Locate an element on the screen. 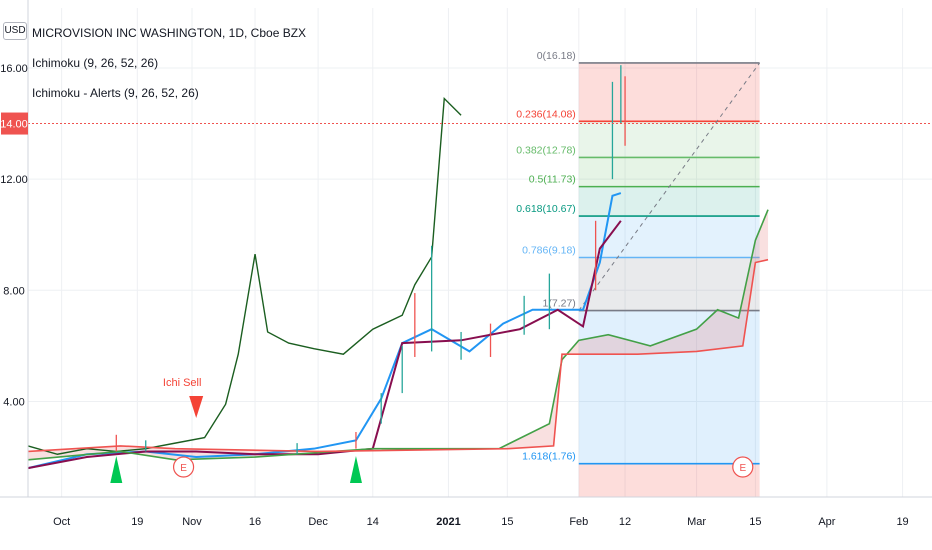  fib-trend-line is located at coordinates (669, 186).